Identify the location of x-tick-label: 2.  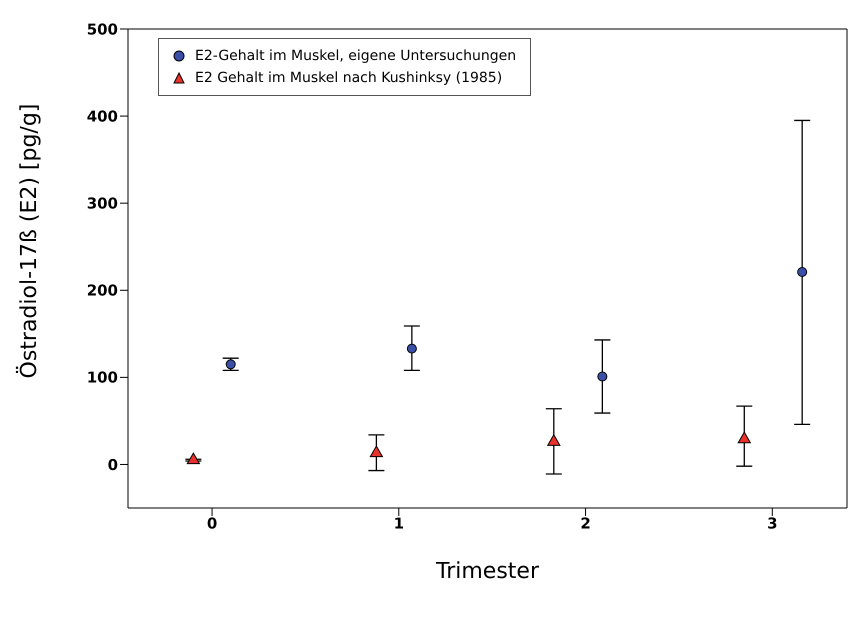
(585, 523).